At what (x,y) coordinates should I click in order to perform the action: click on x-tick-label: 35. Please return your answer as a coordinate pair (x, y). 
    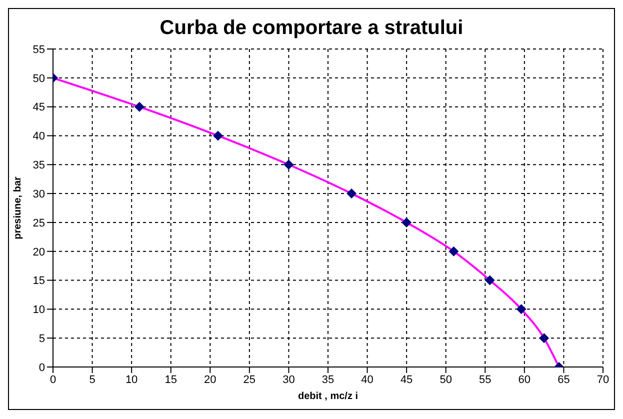
    Looking at the image, I should click on (328, 380).